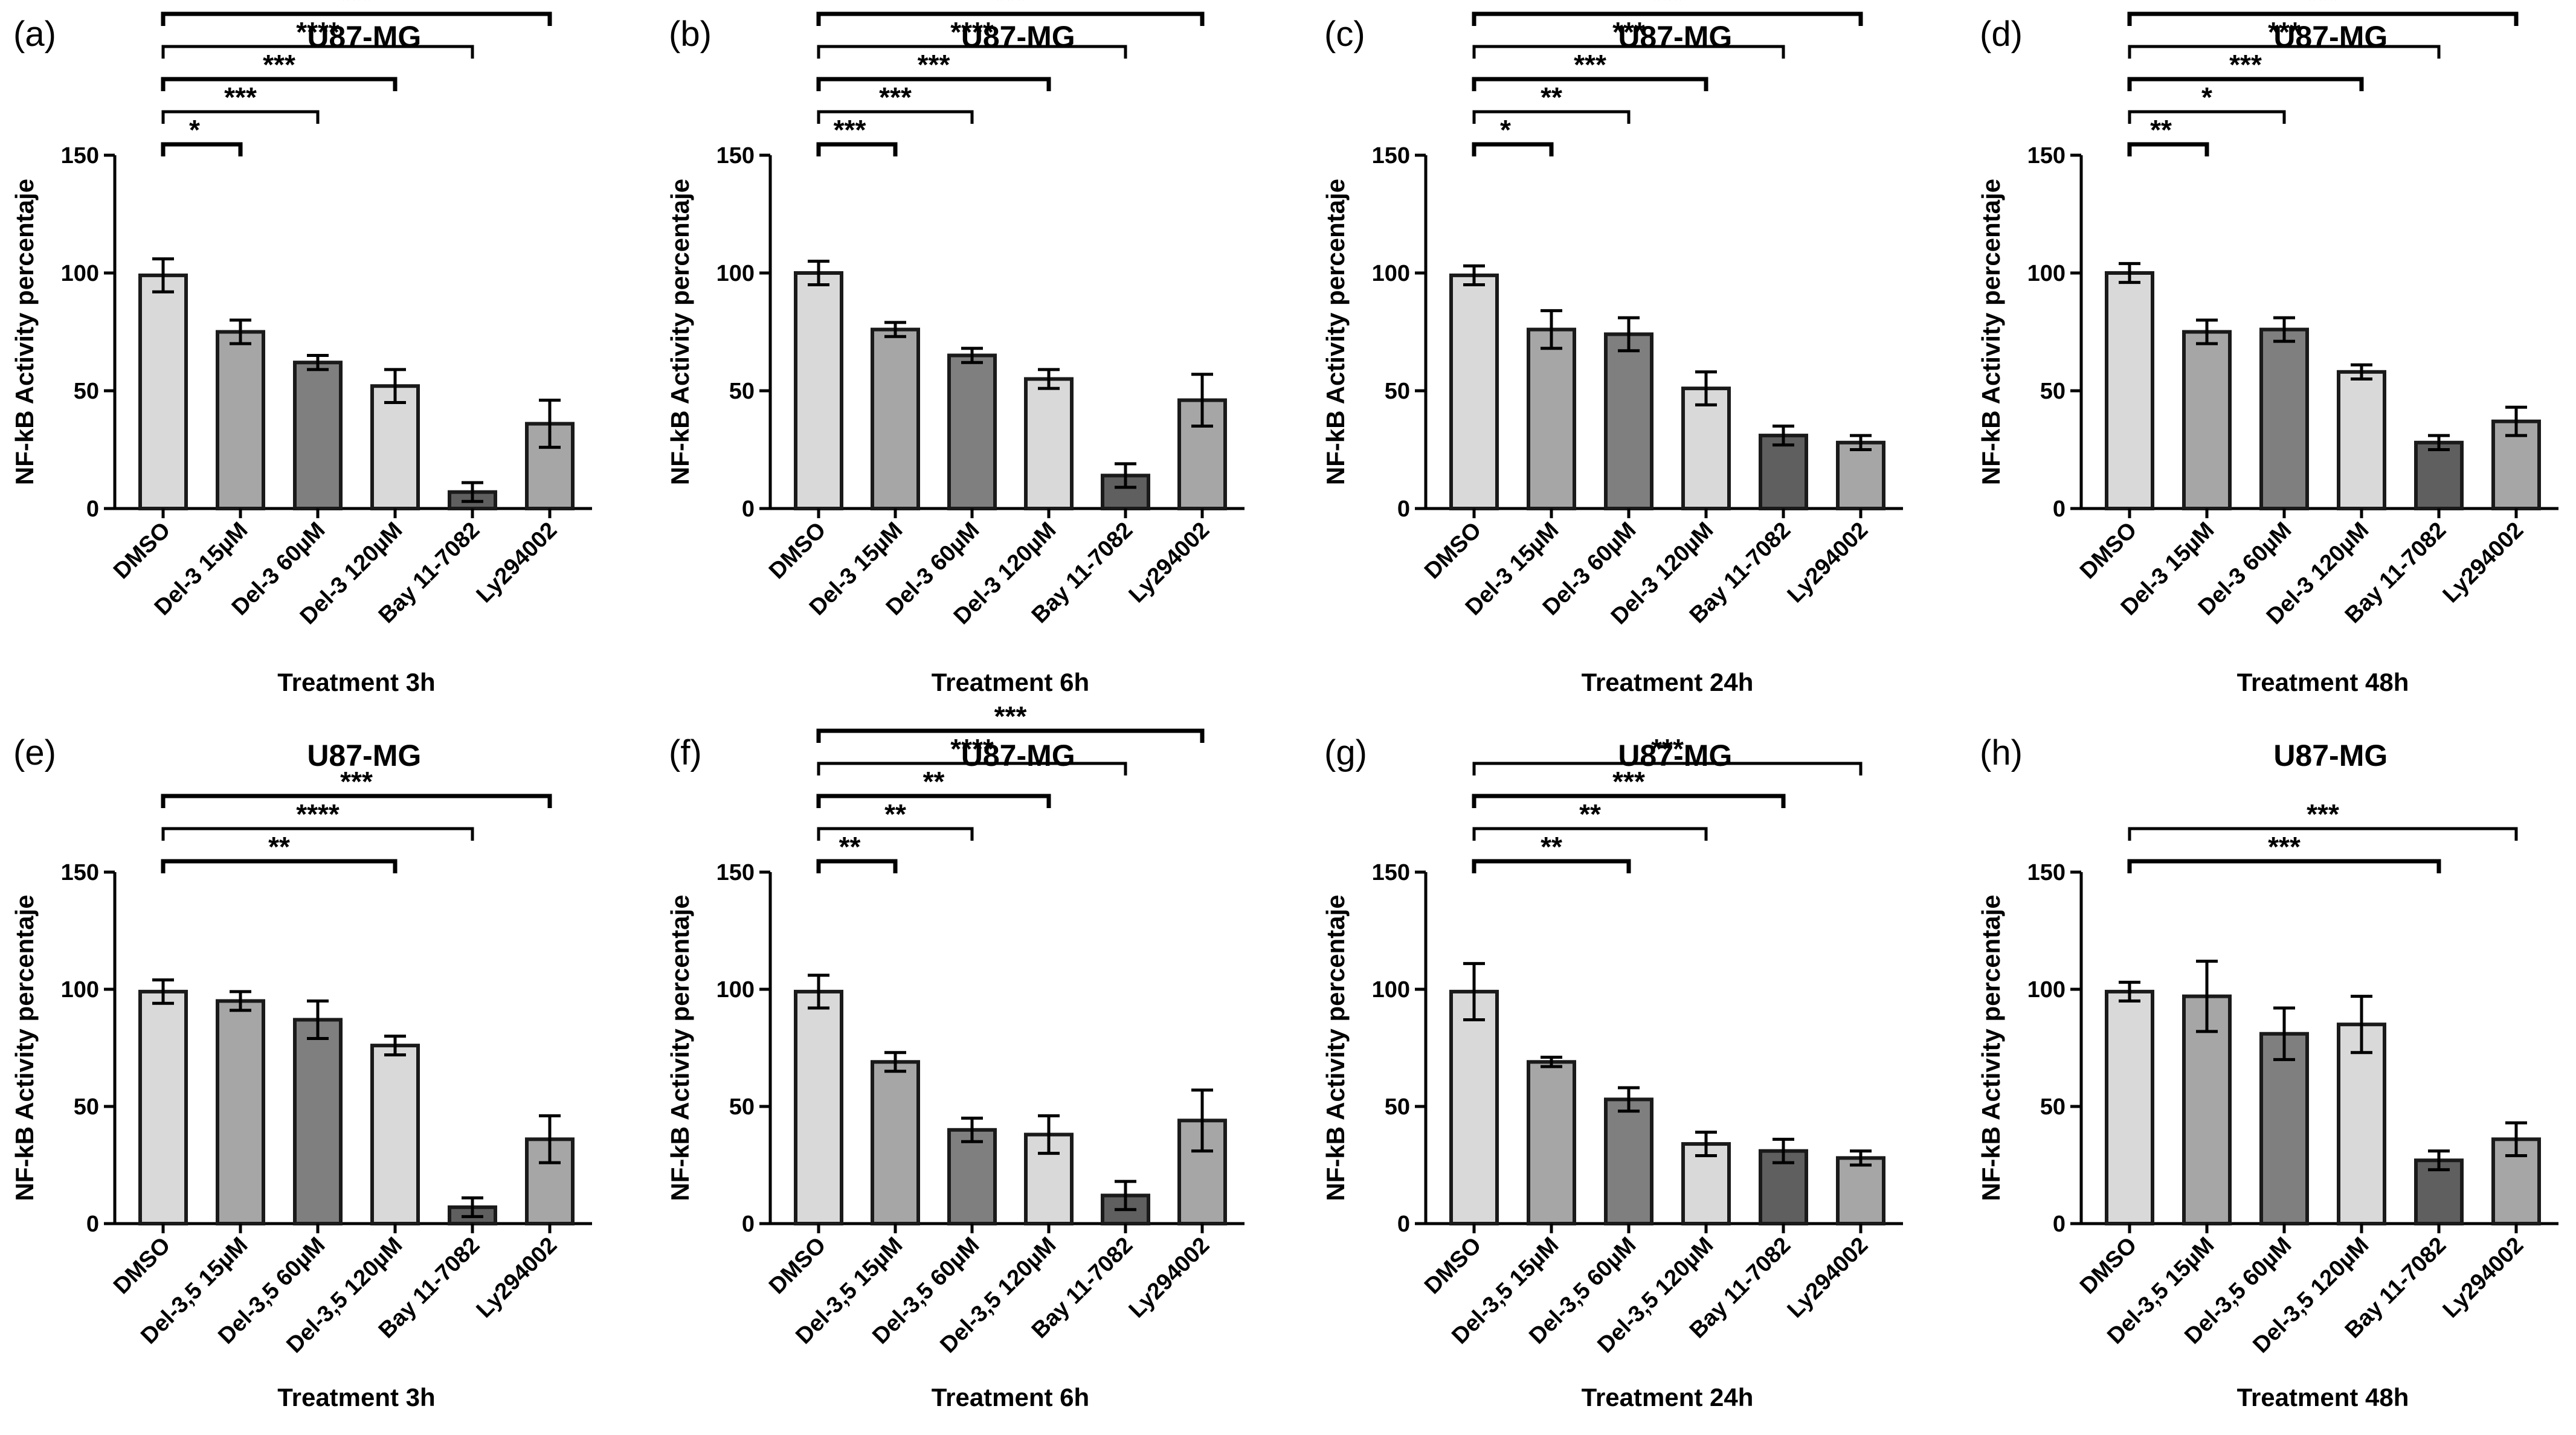  Describe the element at coordinates (1345, 34) in the screenshot. I see `panel-letter: (c)` at that location.